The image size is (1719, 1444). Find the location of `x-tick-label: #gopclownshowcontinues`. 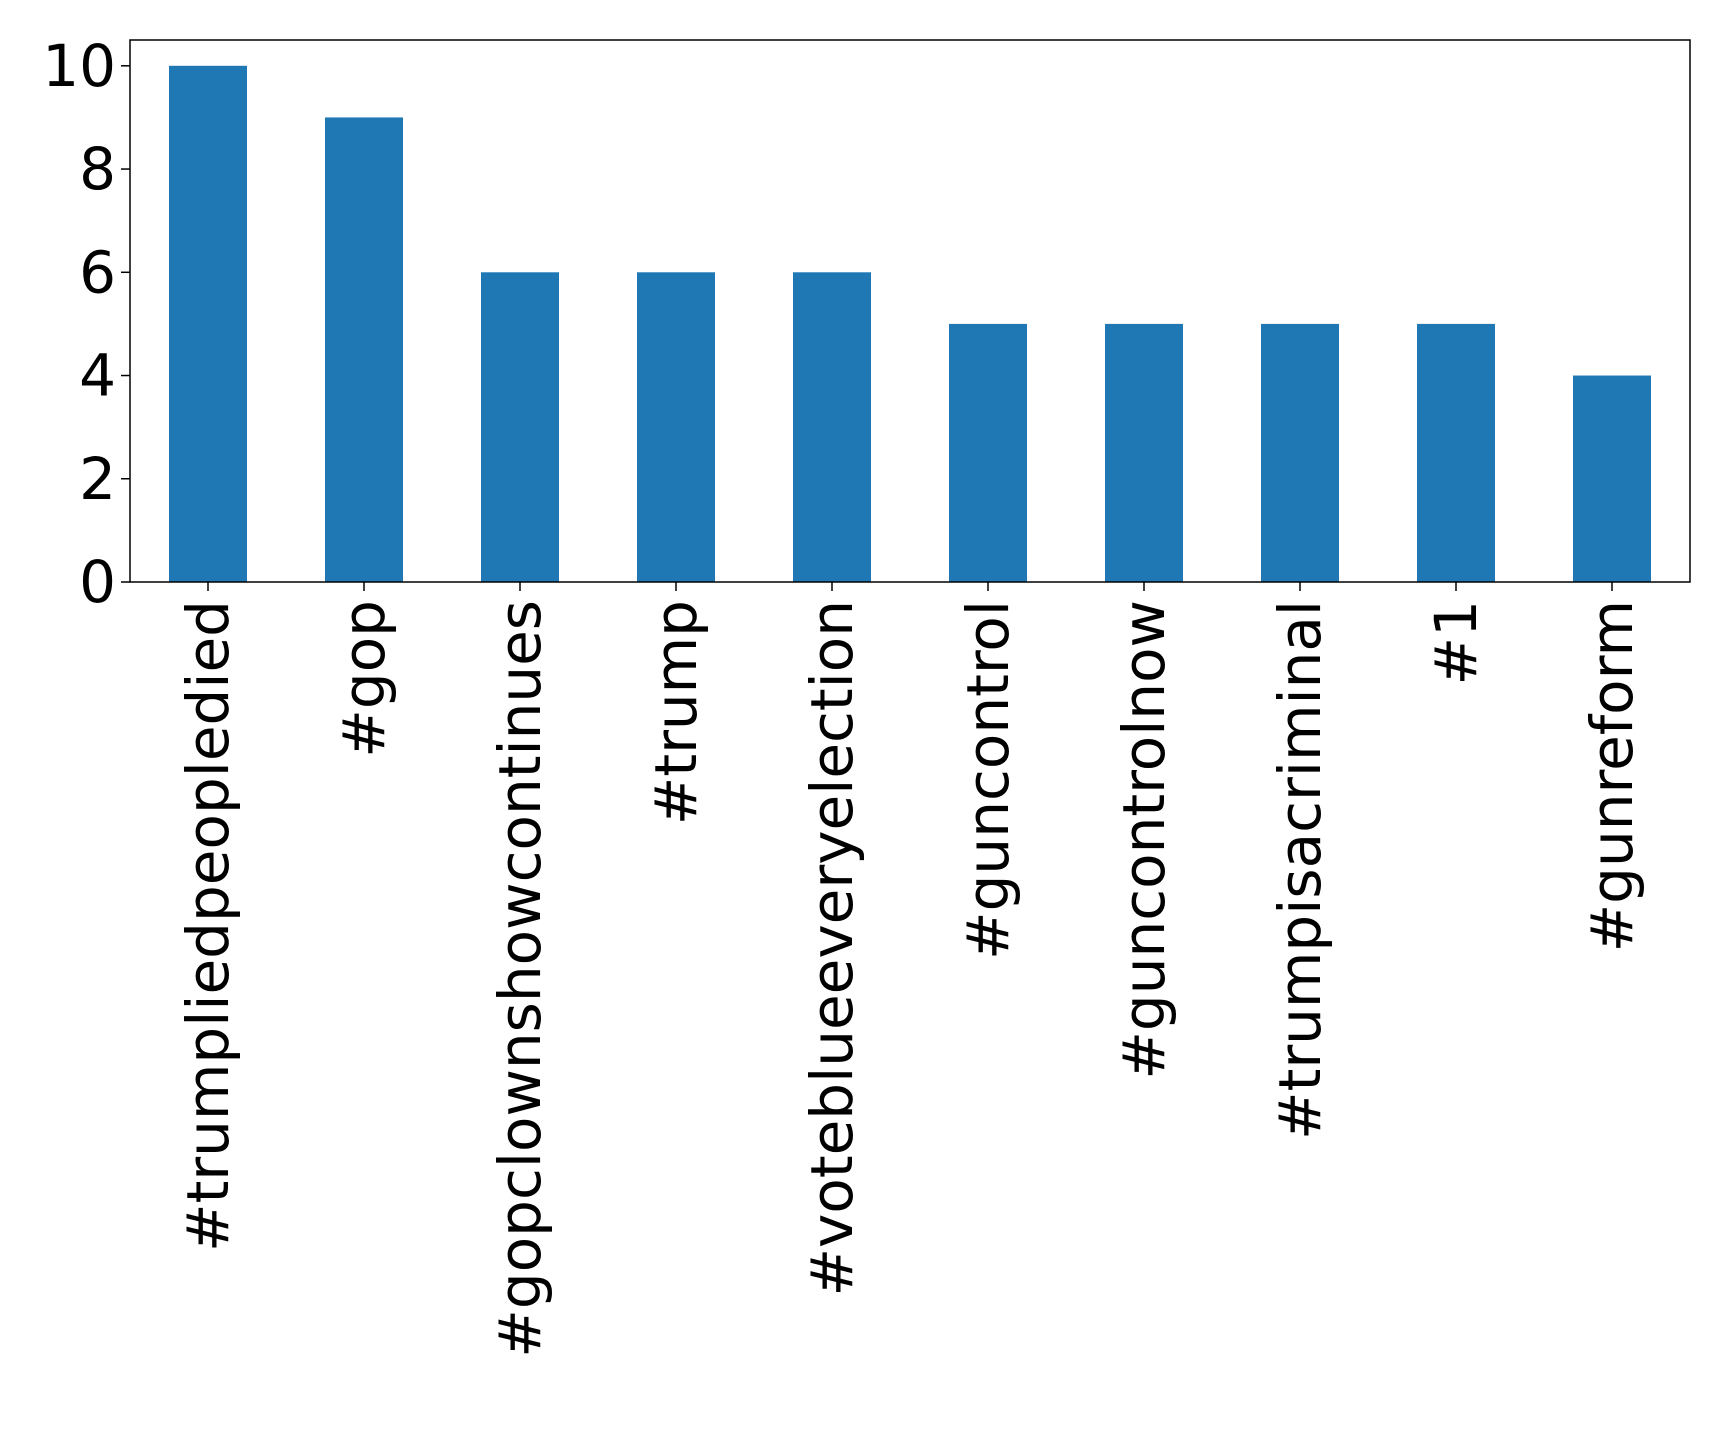

x-tick-label: #gopclownshowcontinues is located at coordinates (520, 979).